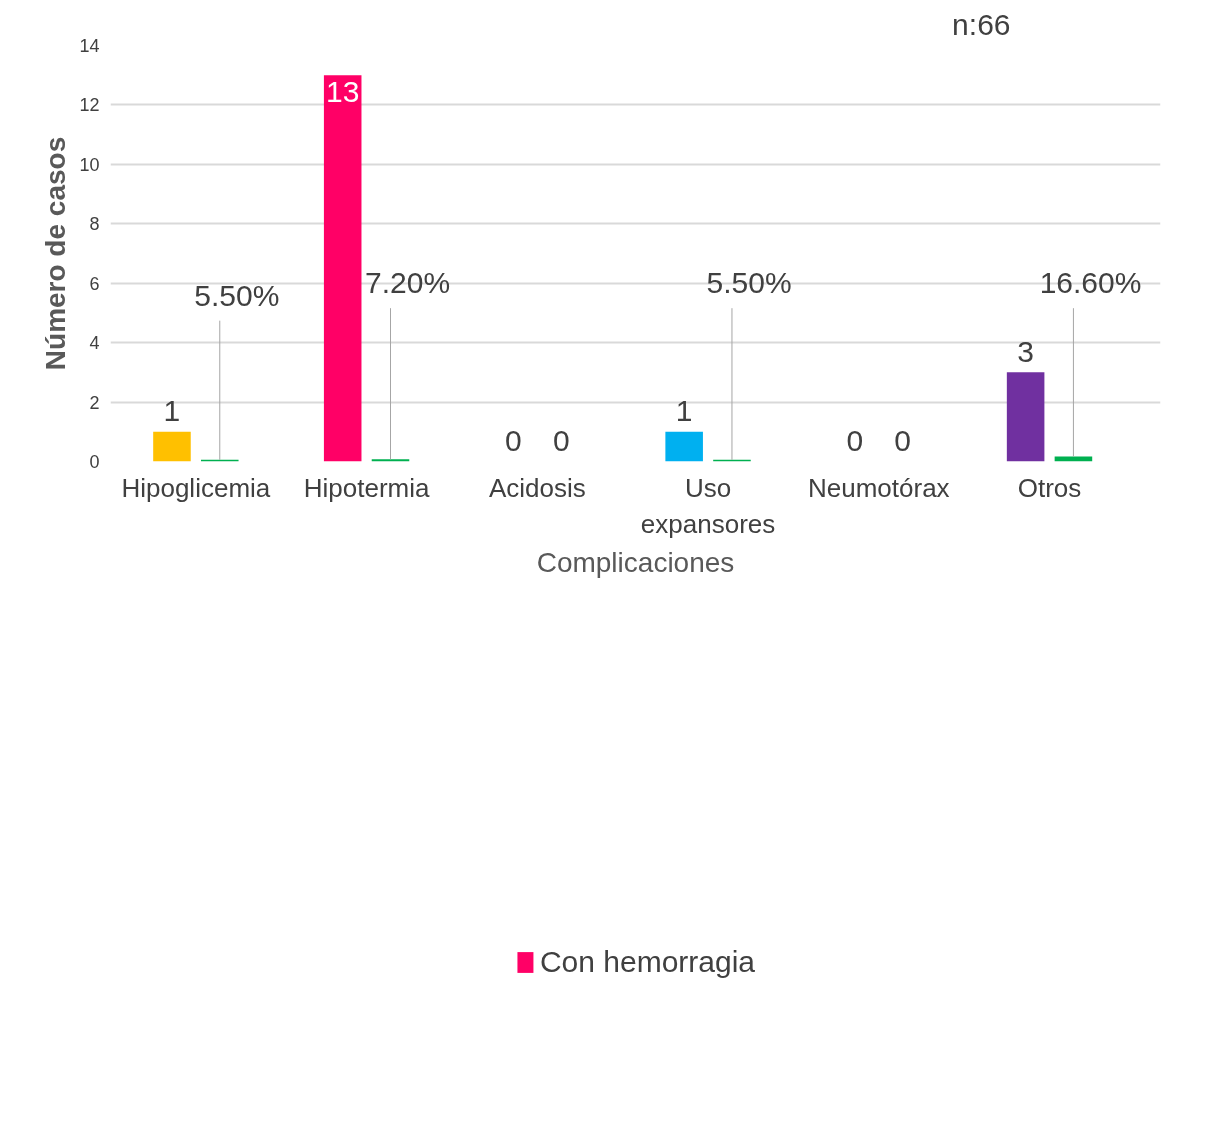 The image size is (1223, 1124). I want to click on x-tick-label: Hipotermia, so click(366, 487).